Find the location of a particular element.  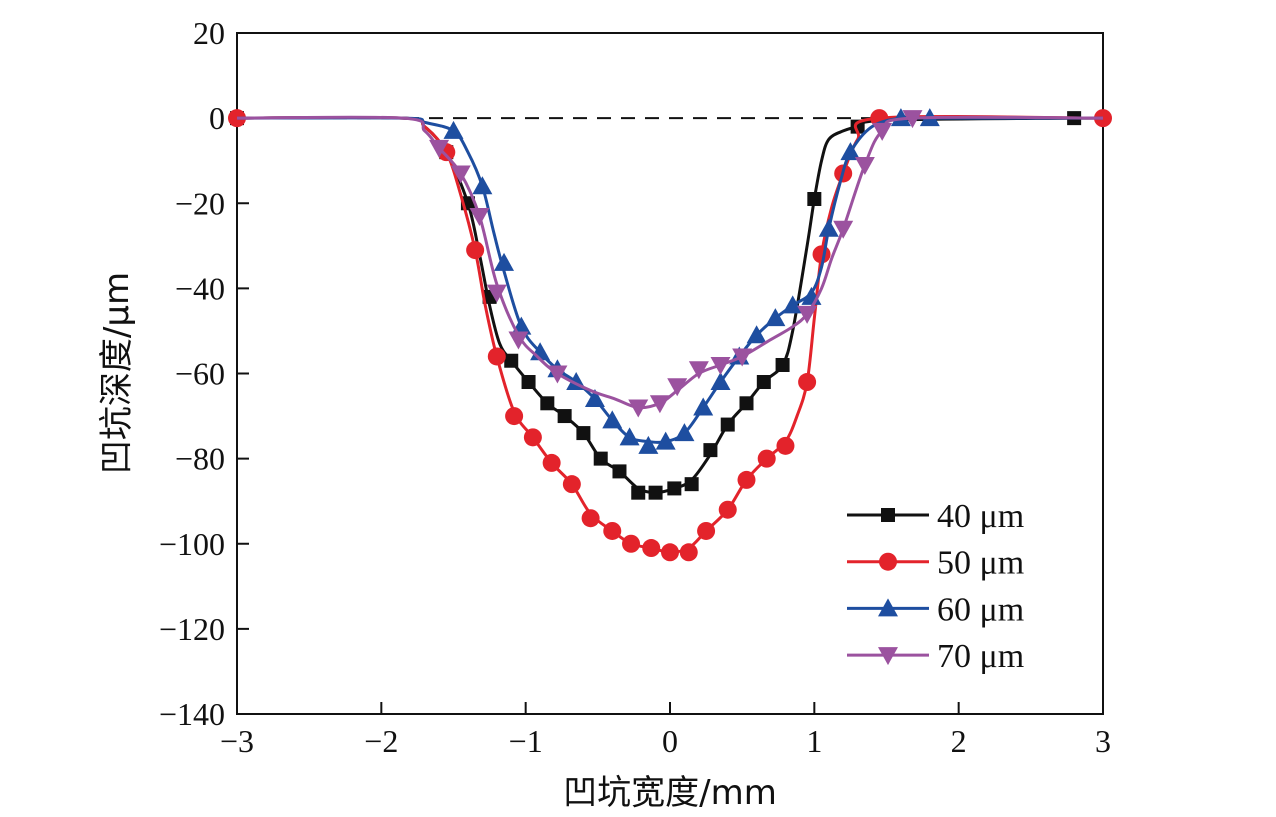

legend-label: 70 μm is located at coordinates (980, 656).